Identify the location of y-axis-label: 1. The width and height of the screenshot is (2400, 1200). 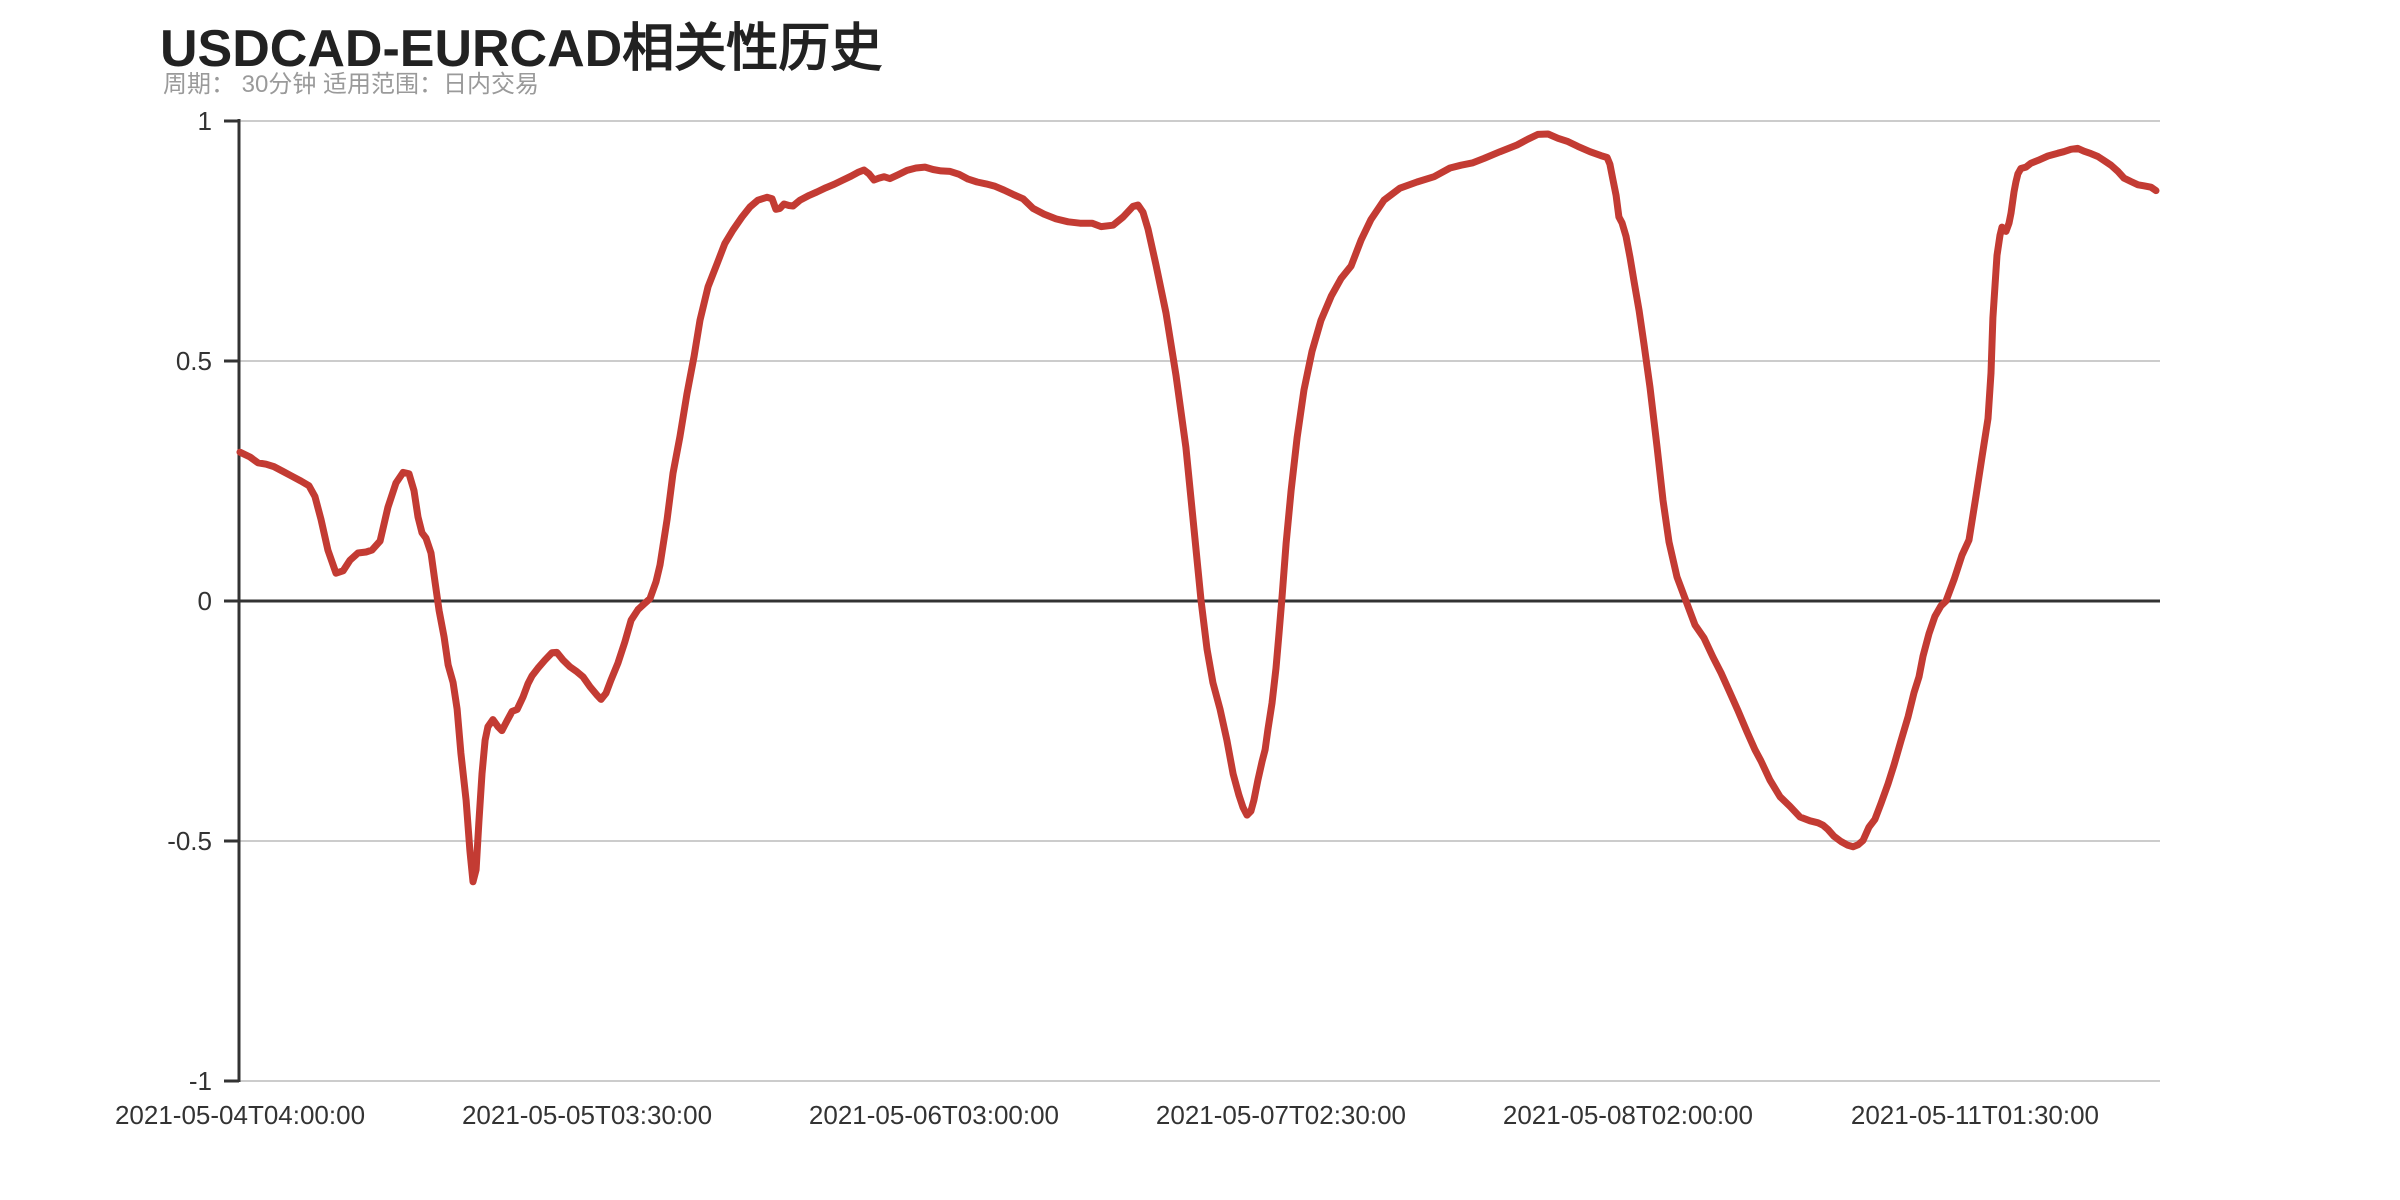
(205, 121).